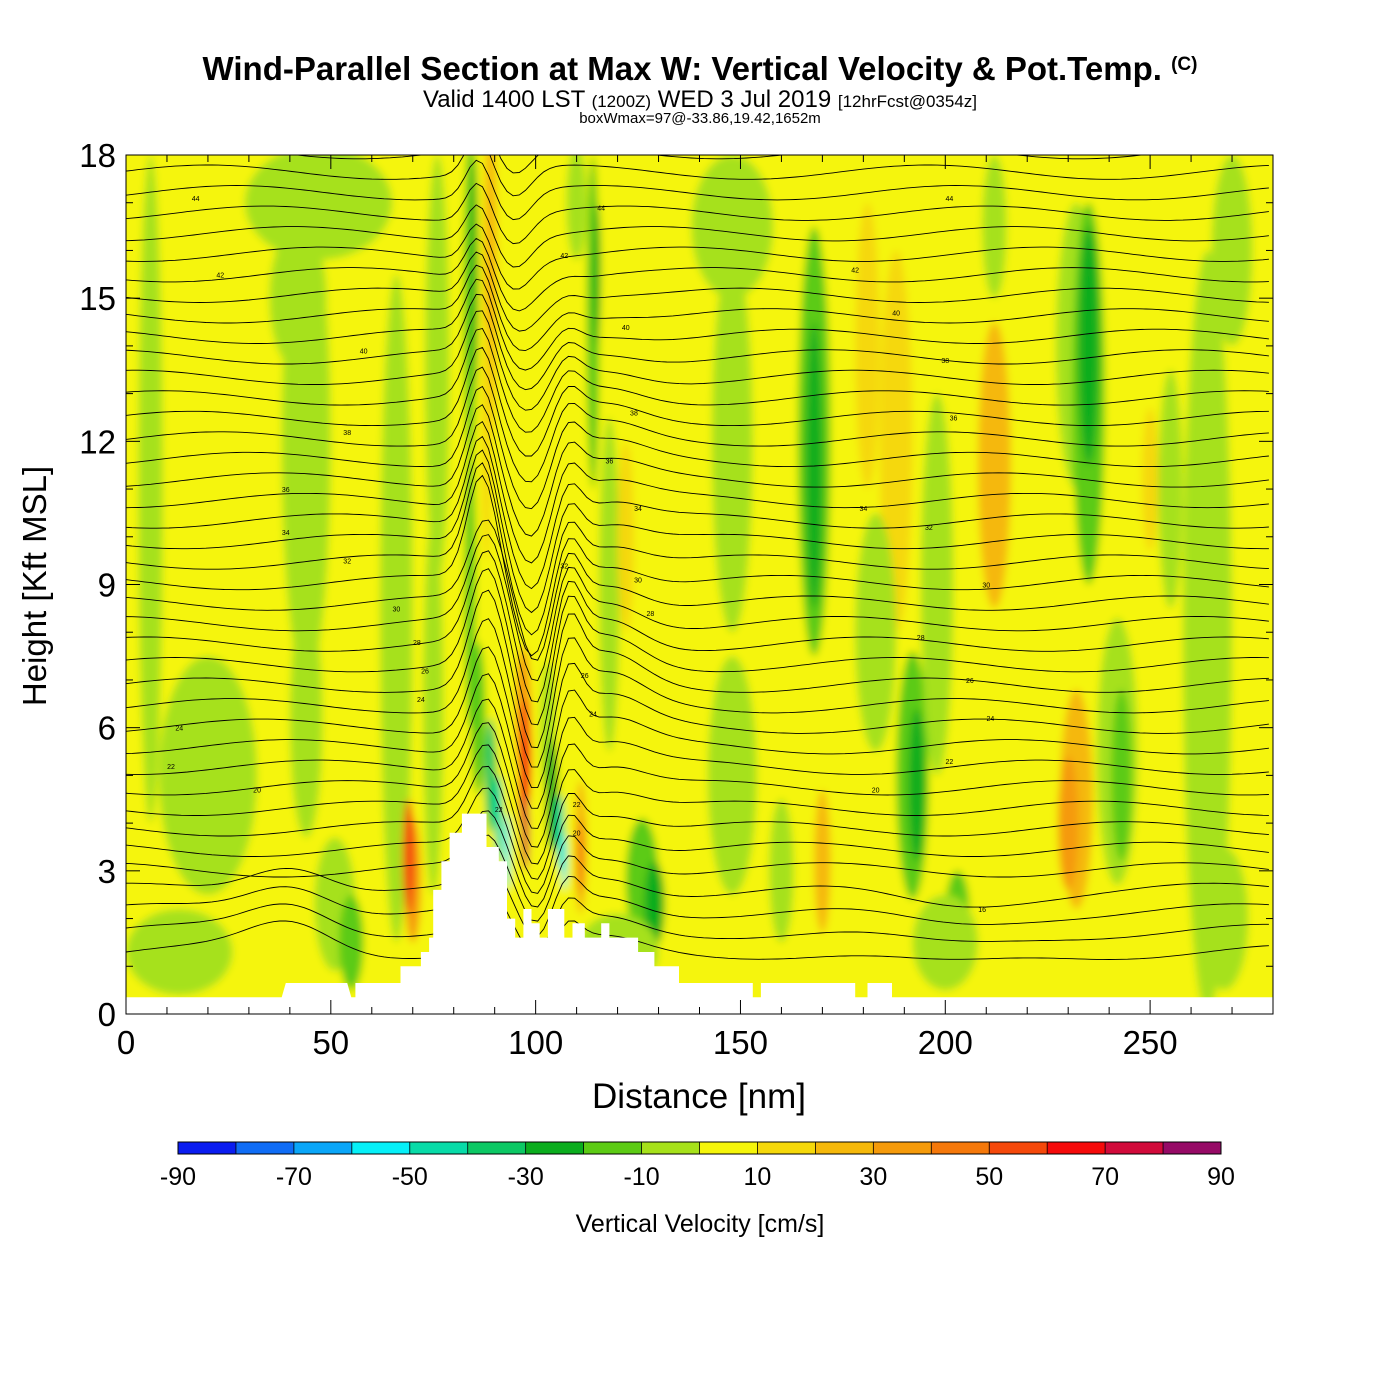 This screenshot has height=1400, width=1400. What do you see at coordinates (97, 298) in the screenshot?
I see `y-tick-label: 15` at bounding box center [97, 298].